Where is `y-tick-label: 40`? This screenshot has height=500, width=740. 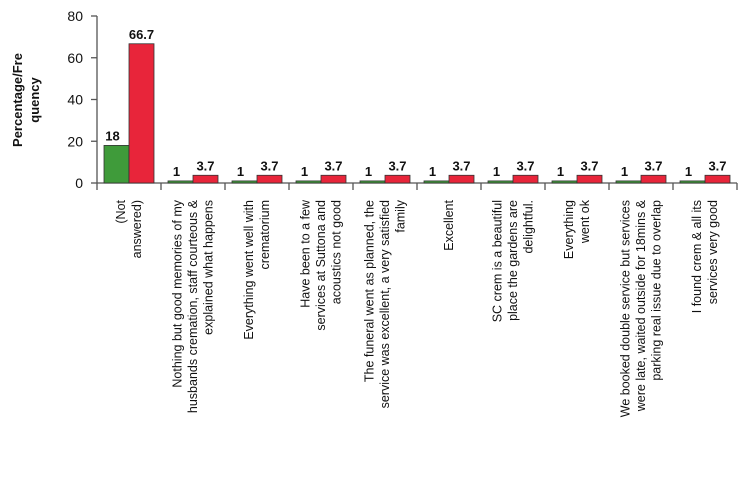
y-tick-label: 40 is located at coordinates (75, 100).